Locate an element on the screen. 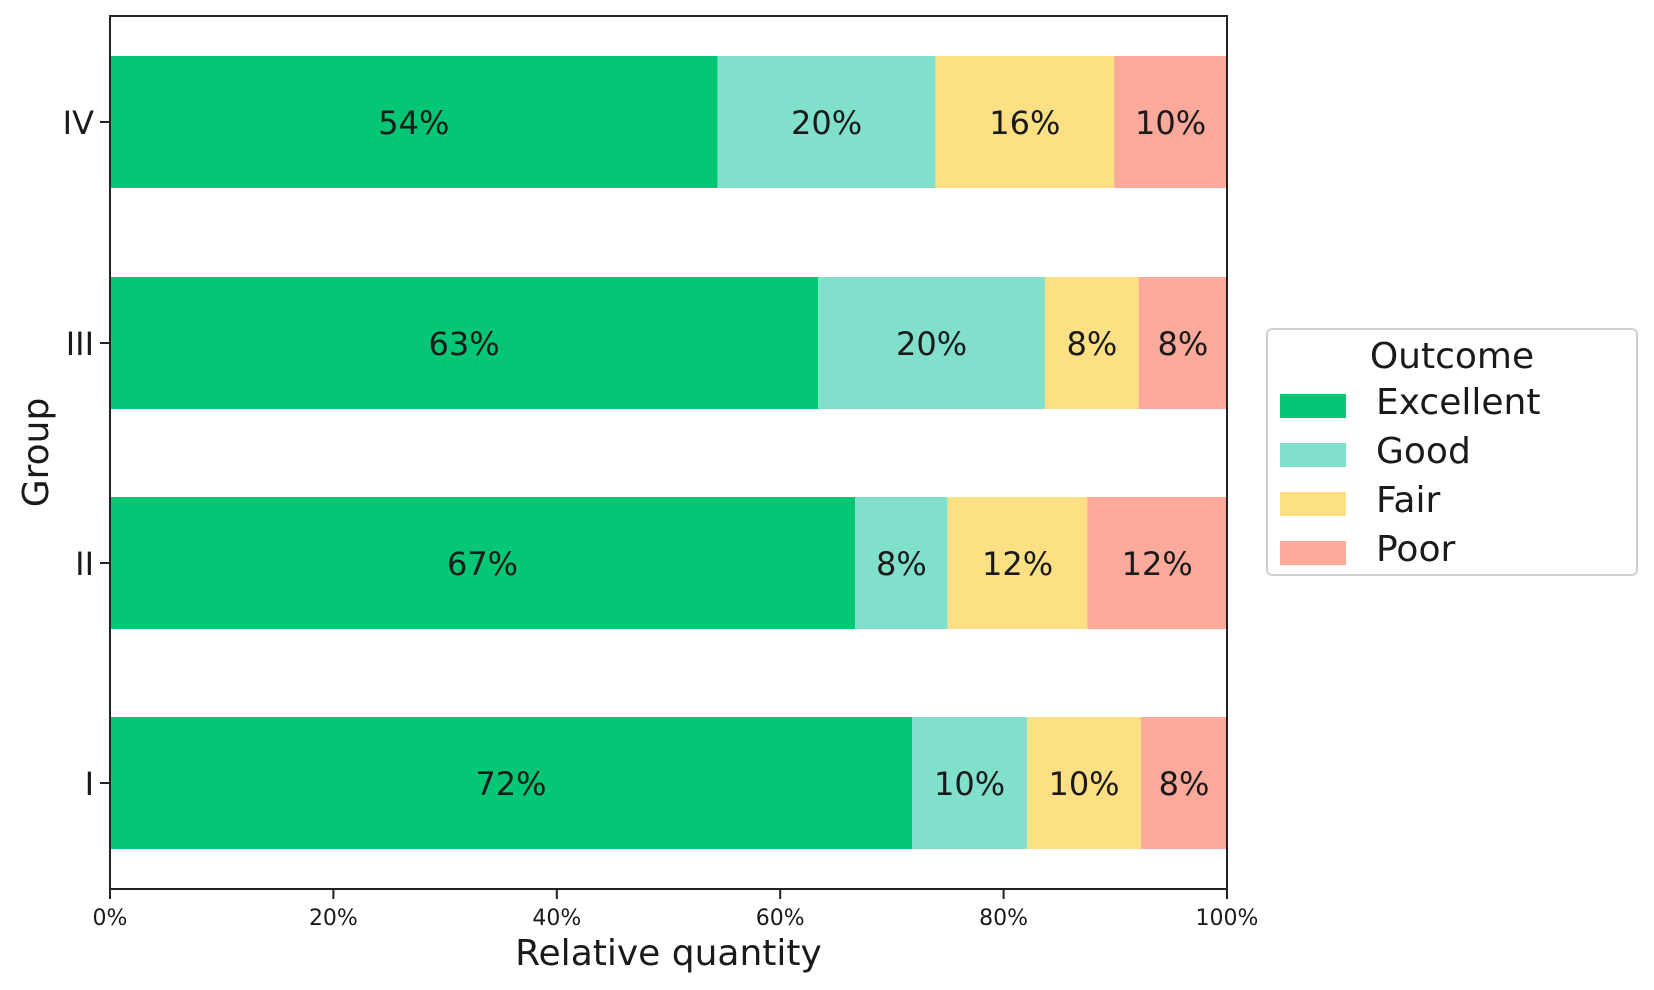 This screenshot has height=990, width=1654. bar-excellent-group-iv is located at coordinates (414, 122).